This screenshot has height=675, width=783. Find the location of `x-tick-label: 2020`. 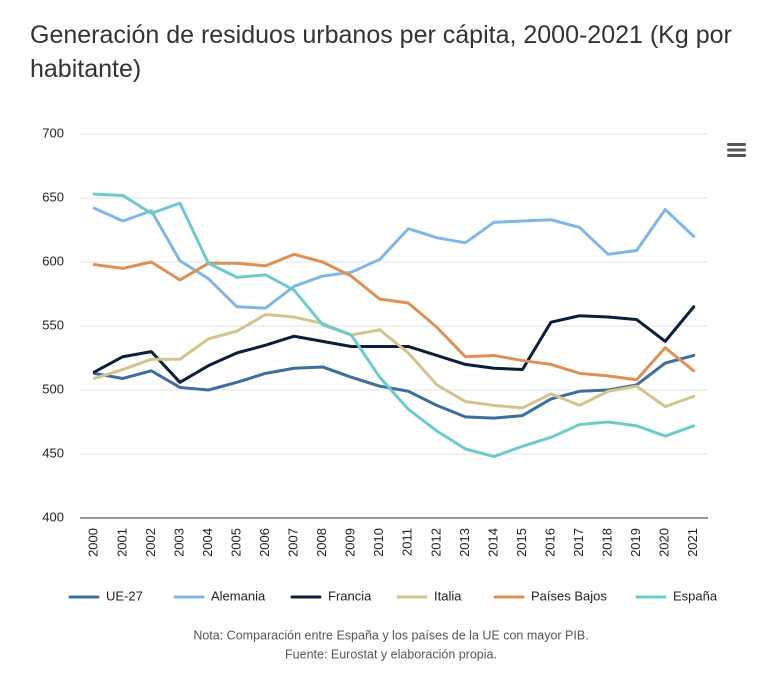

x-tick-label: 2020 is located at coordinates (664, 542).